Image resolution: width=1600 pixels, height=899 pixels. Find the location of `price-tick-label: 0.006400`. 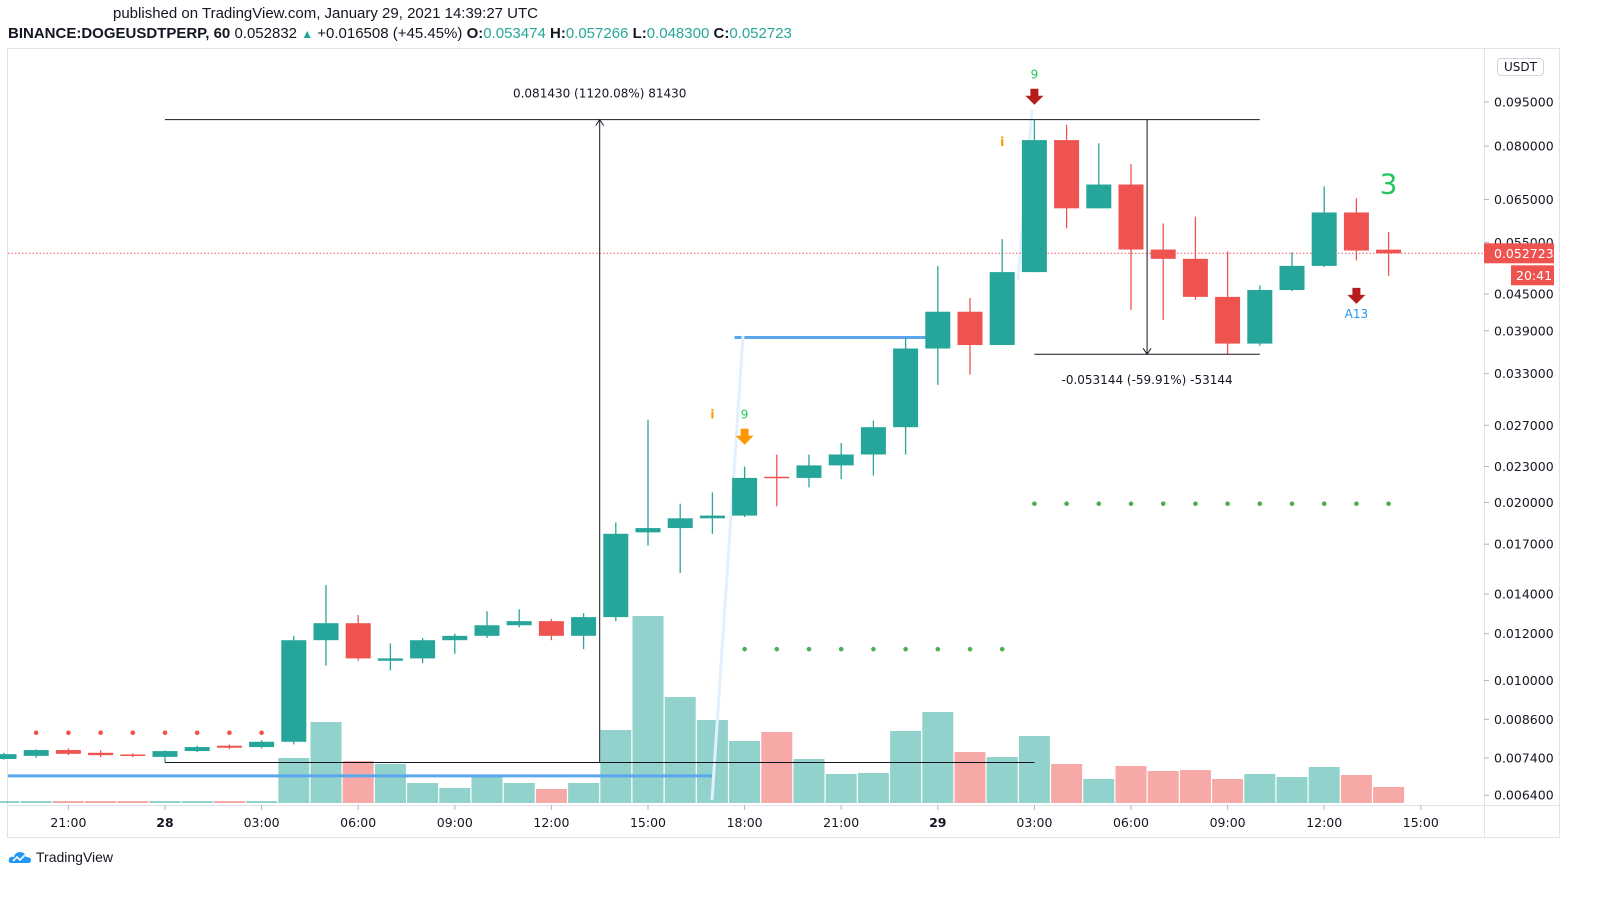

price-tick-label: 0.006400 is located at coordinates (1524, 795).